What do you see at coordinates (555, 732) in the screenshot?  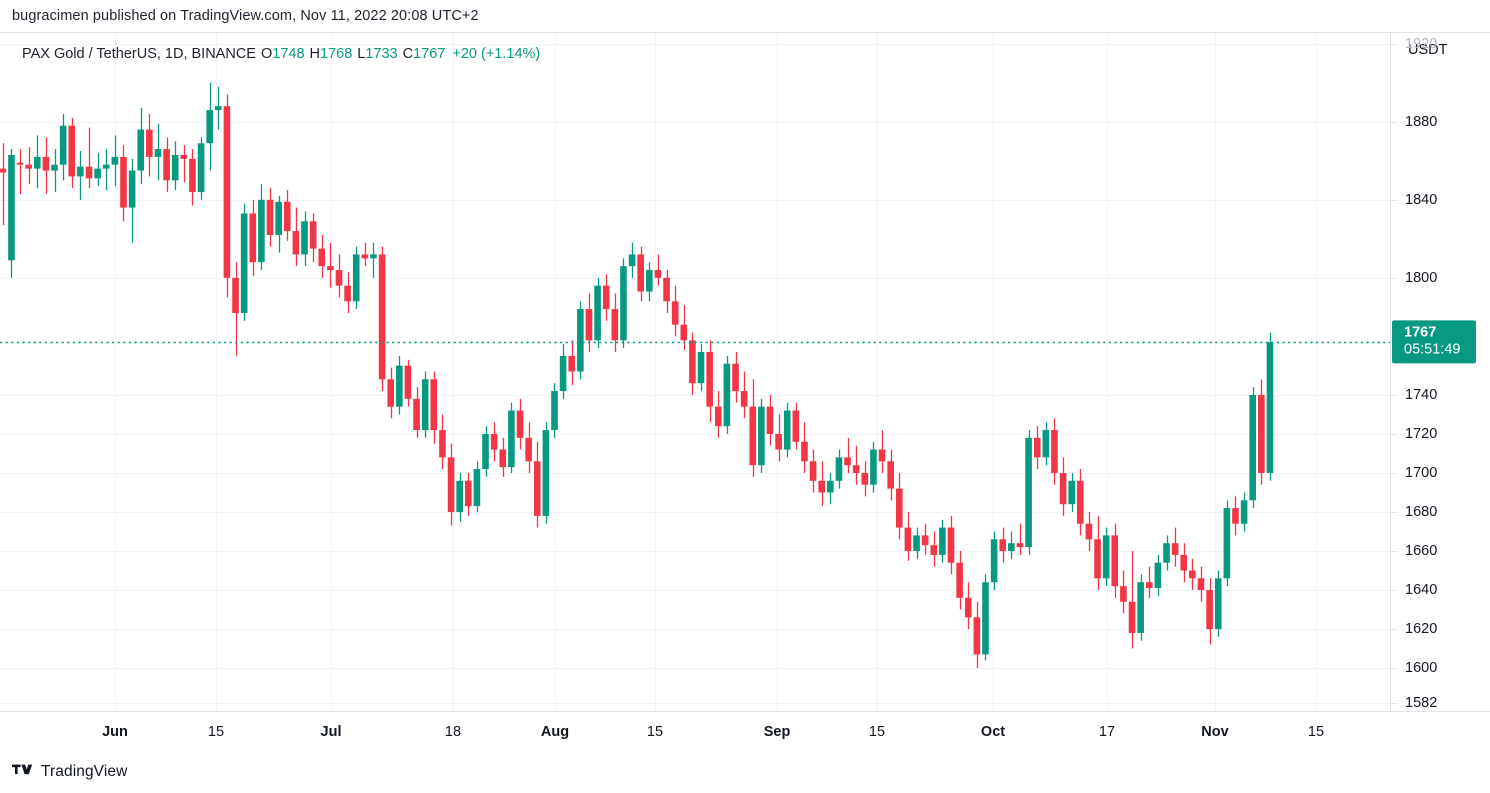 I see `time-tick-Aug: Aug` at bounding box center [555, 732].